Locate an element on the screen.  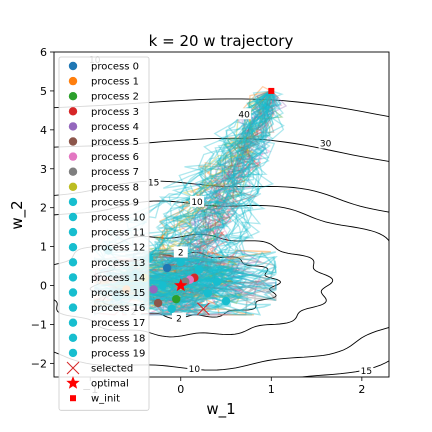
contour-label: 30 is located at coordinates (326, 144).